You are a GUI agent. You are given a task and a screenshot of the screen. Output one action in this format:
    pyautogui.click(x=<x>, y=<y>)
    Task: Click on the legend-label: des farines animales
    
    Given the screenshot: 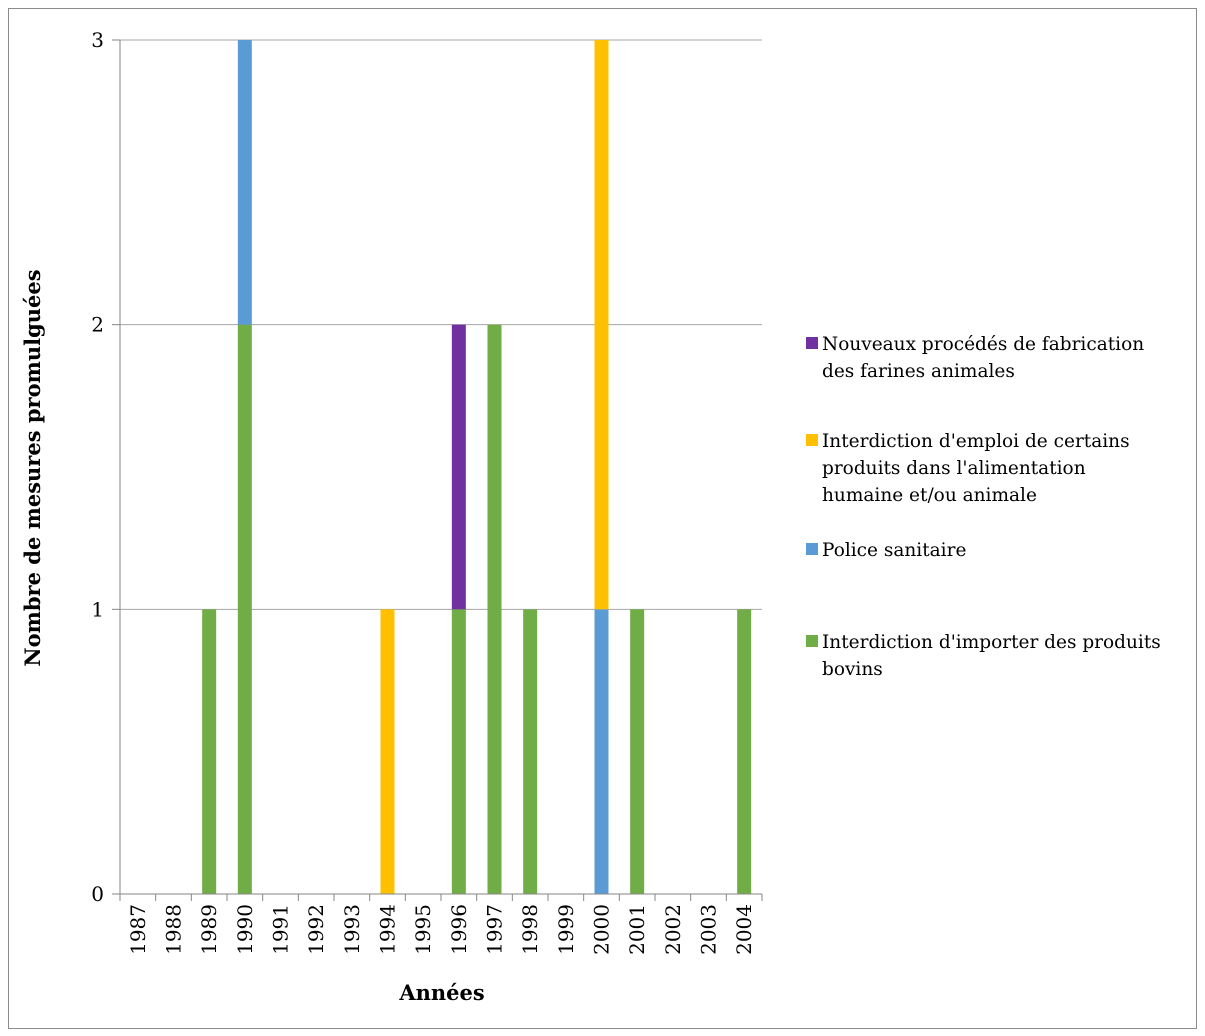 What is the action you would take?
    pyautogui.click(x=918, y=371)
    